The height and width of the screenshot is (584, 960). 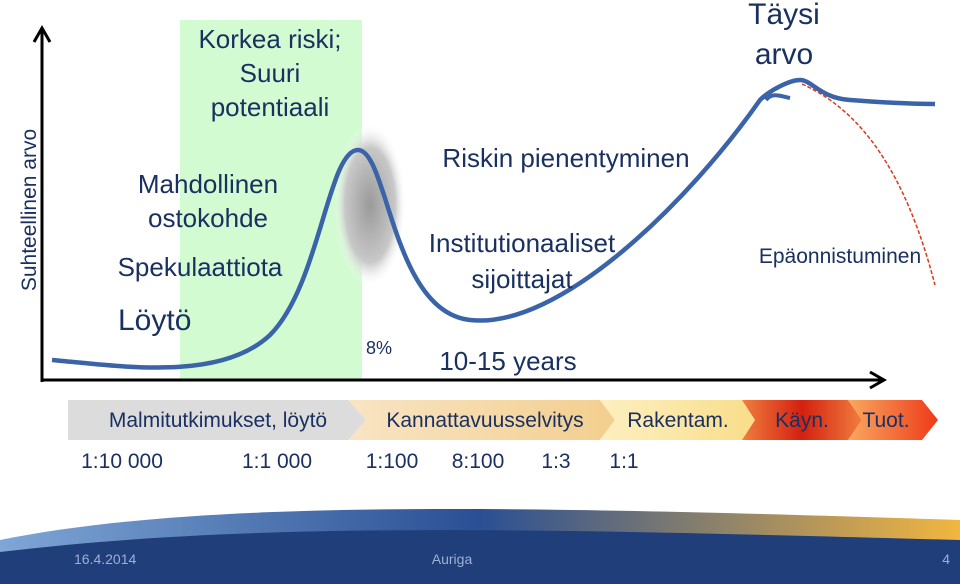 What do you see at coordinates (784, 54) in the screenshot?
I see `label-line: arvo` at bounding box center [784, 54].